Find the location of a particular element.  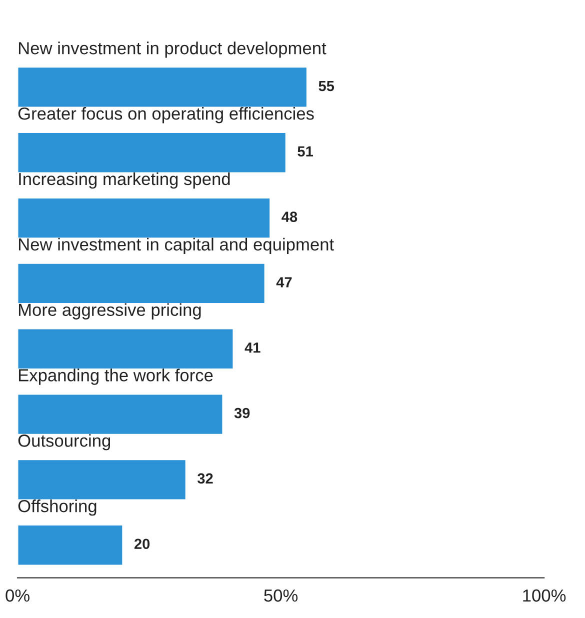

data-label: 39 is located at coordinates (242, 413).